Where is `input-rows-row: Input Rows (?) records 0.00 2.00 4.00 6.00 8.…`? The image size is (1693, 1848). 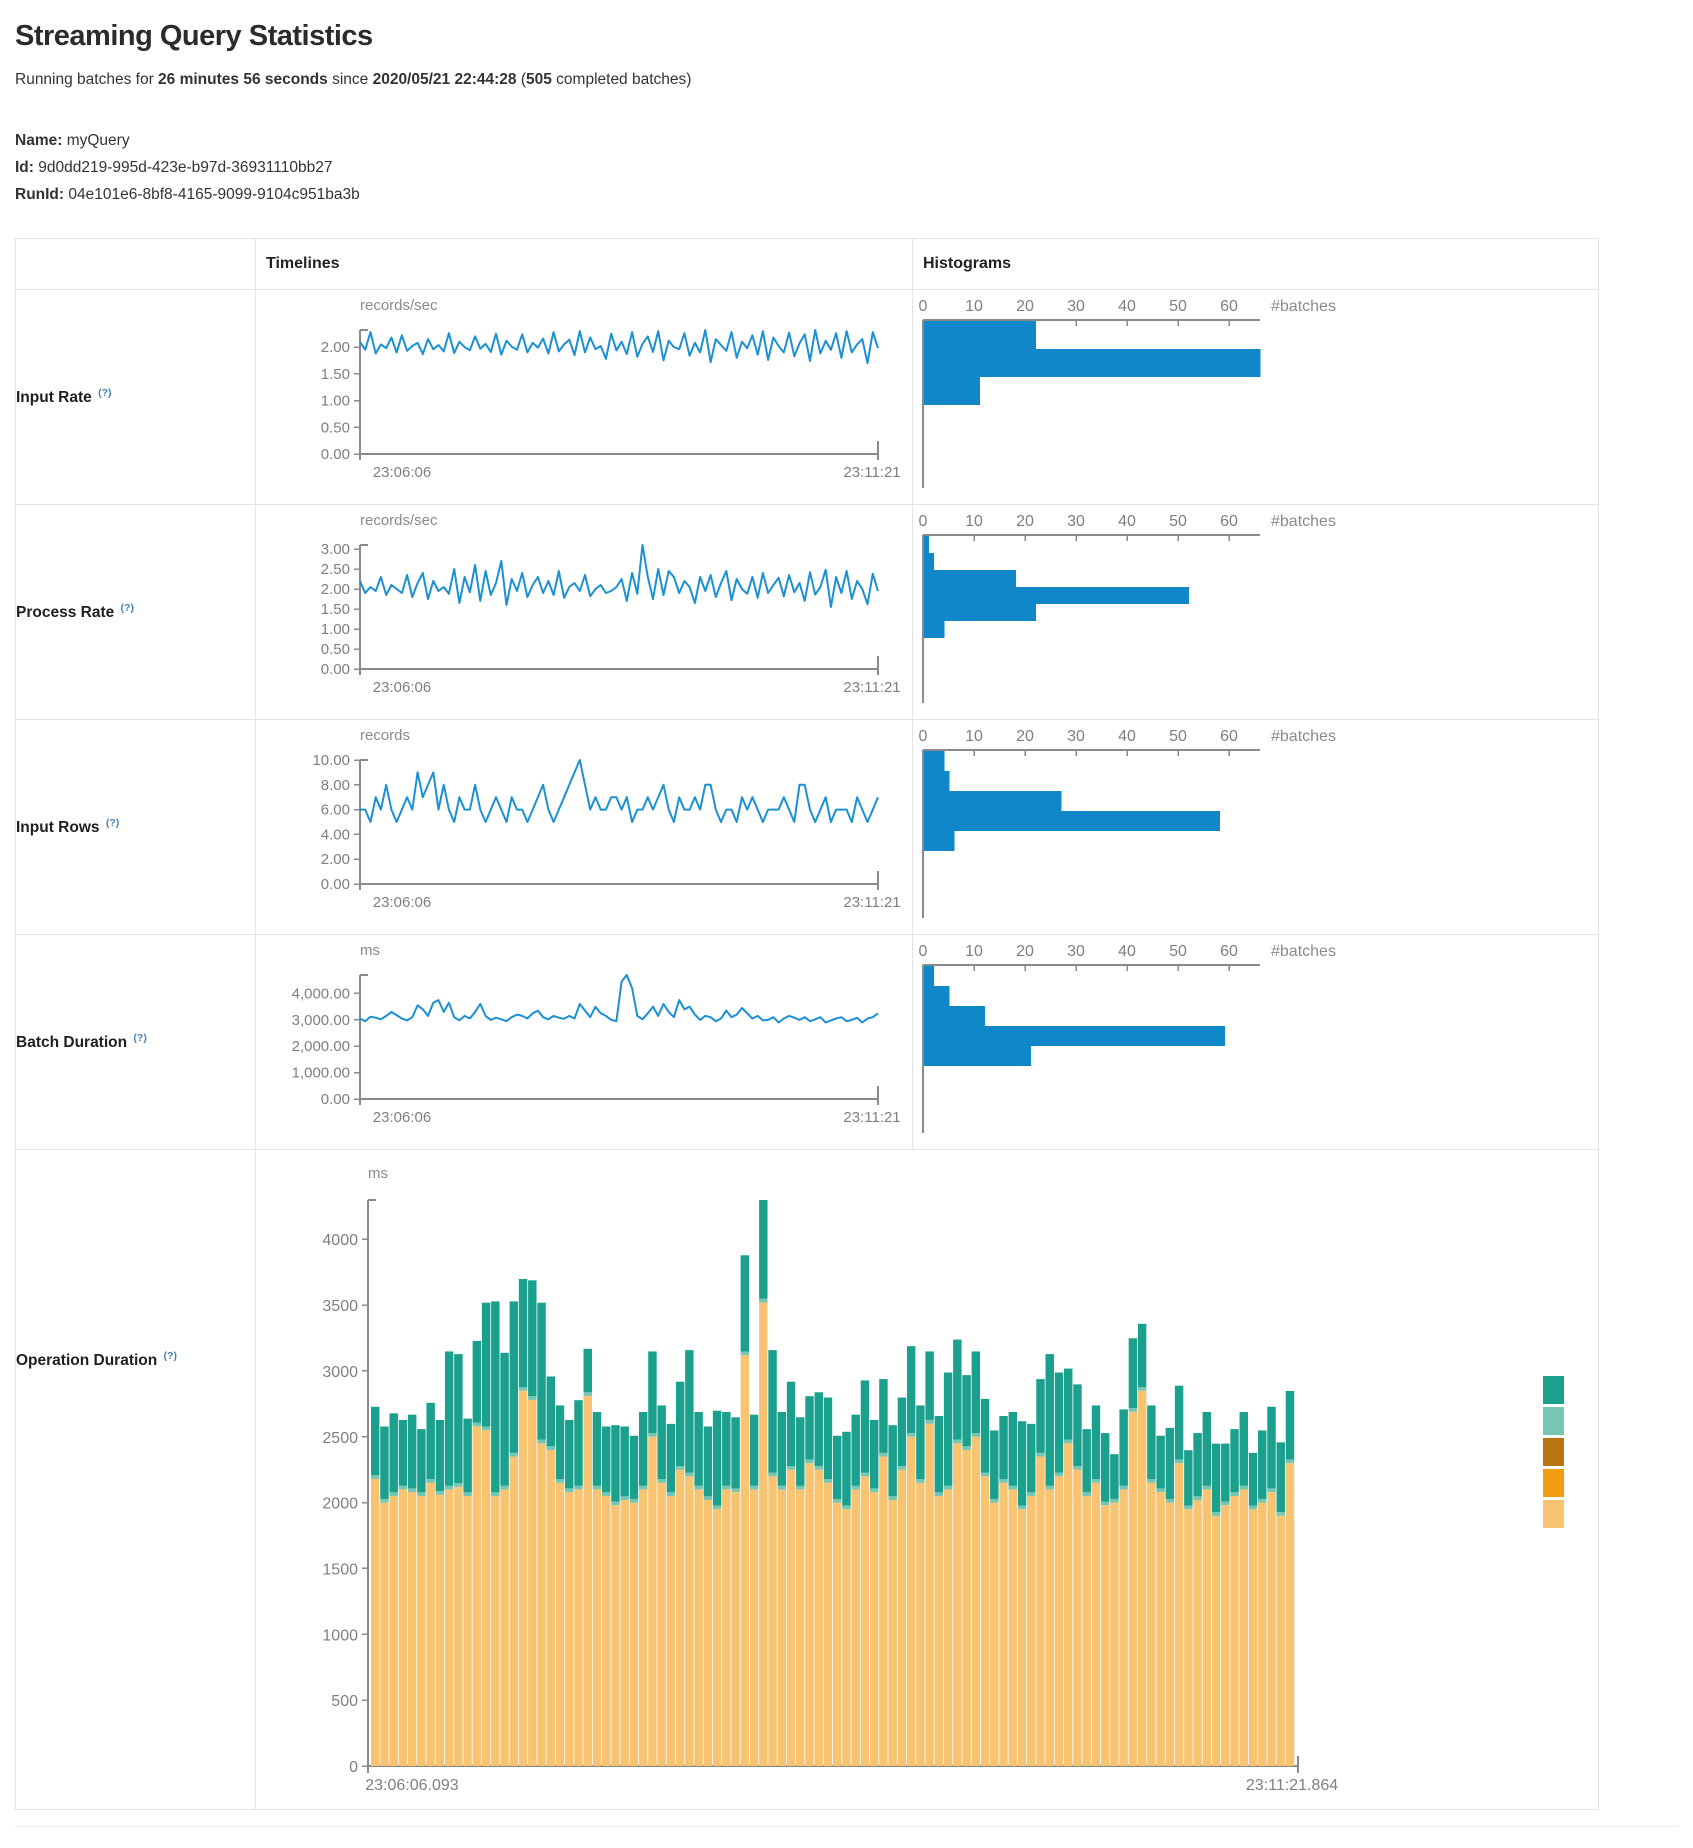 input-rows-row: Input Rows (?) records 0.00 2.00 4.00 6.00 8.… is located at coordinates (807, 827).